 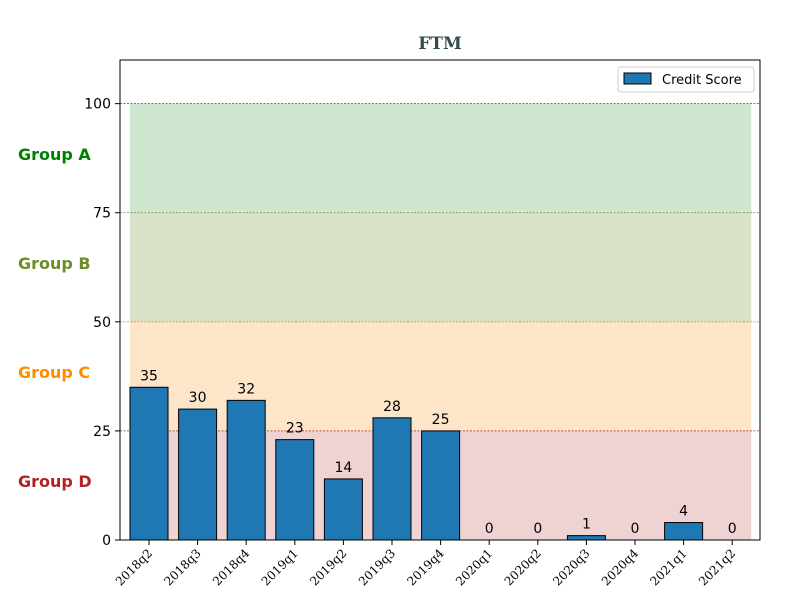 I want to click on y-tick-label-0: 0, so click(x=106, y=541).